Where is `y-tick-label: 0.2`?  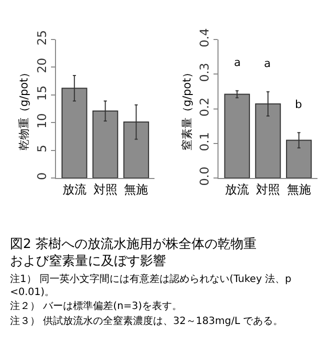 y-tick-label: 0.2 is located at coordinates (205, 107).